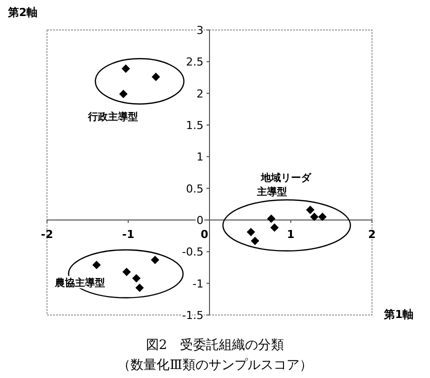  What do you see at coordinates (271, 192) in the screenshot?
I see `annotation: 主導型` at bounding box center [271, 192].